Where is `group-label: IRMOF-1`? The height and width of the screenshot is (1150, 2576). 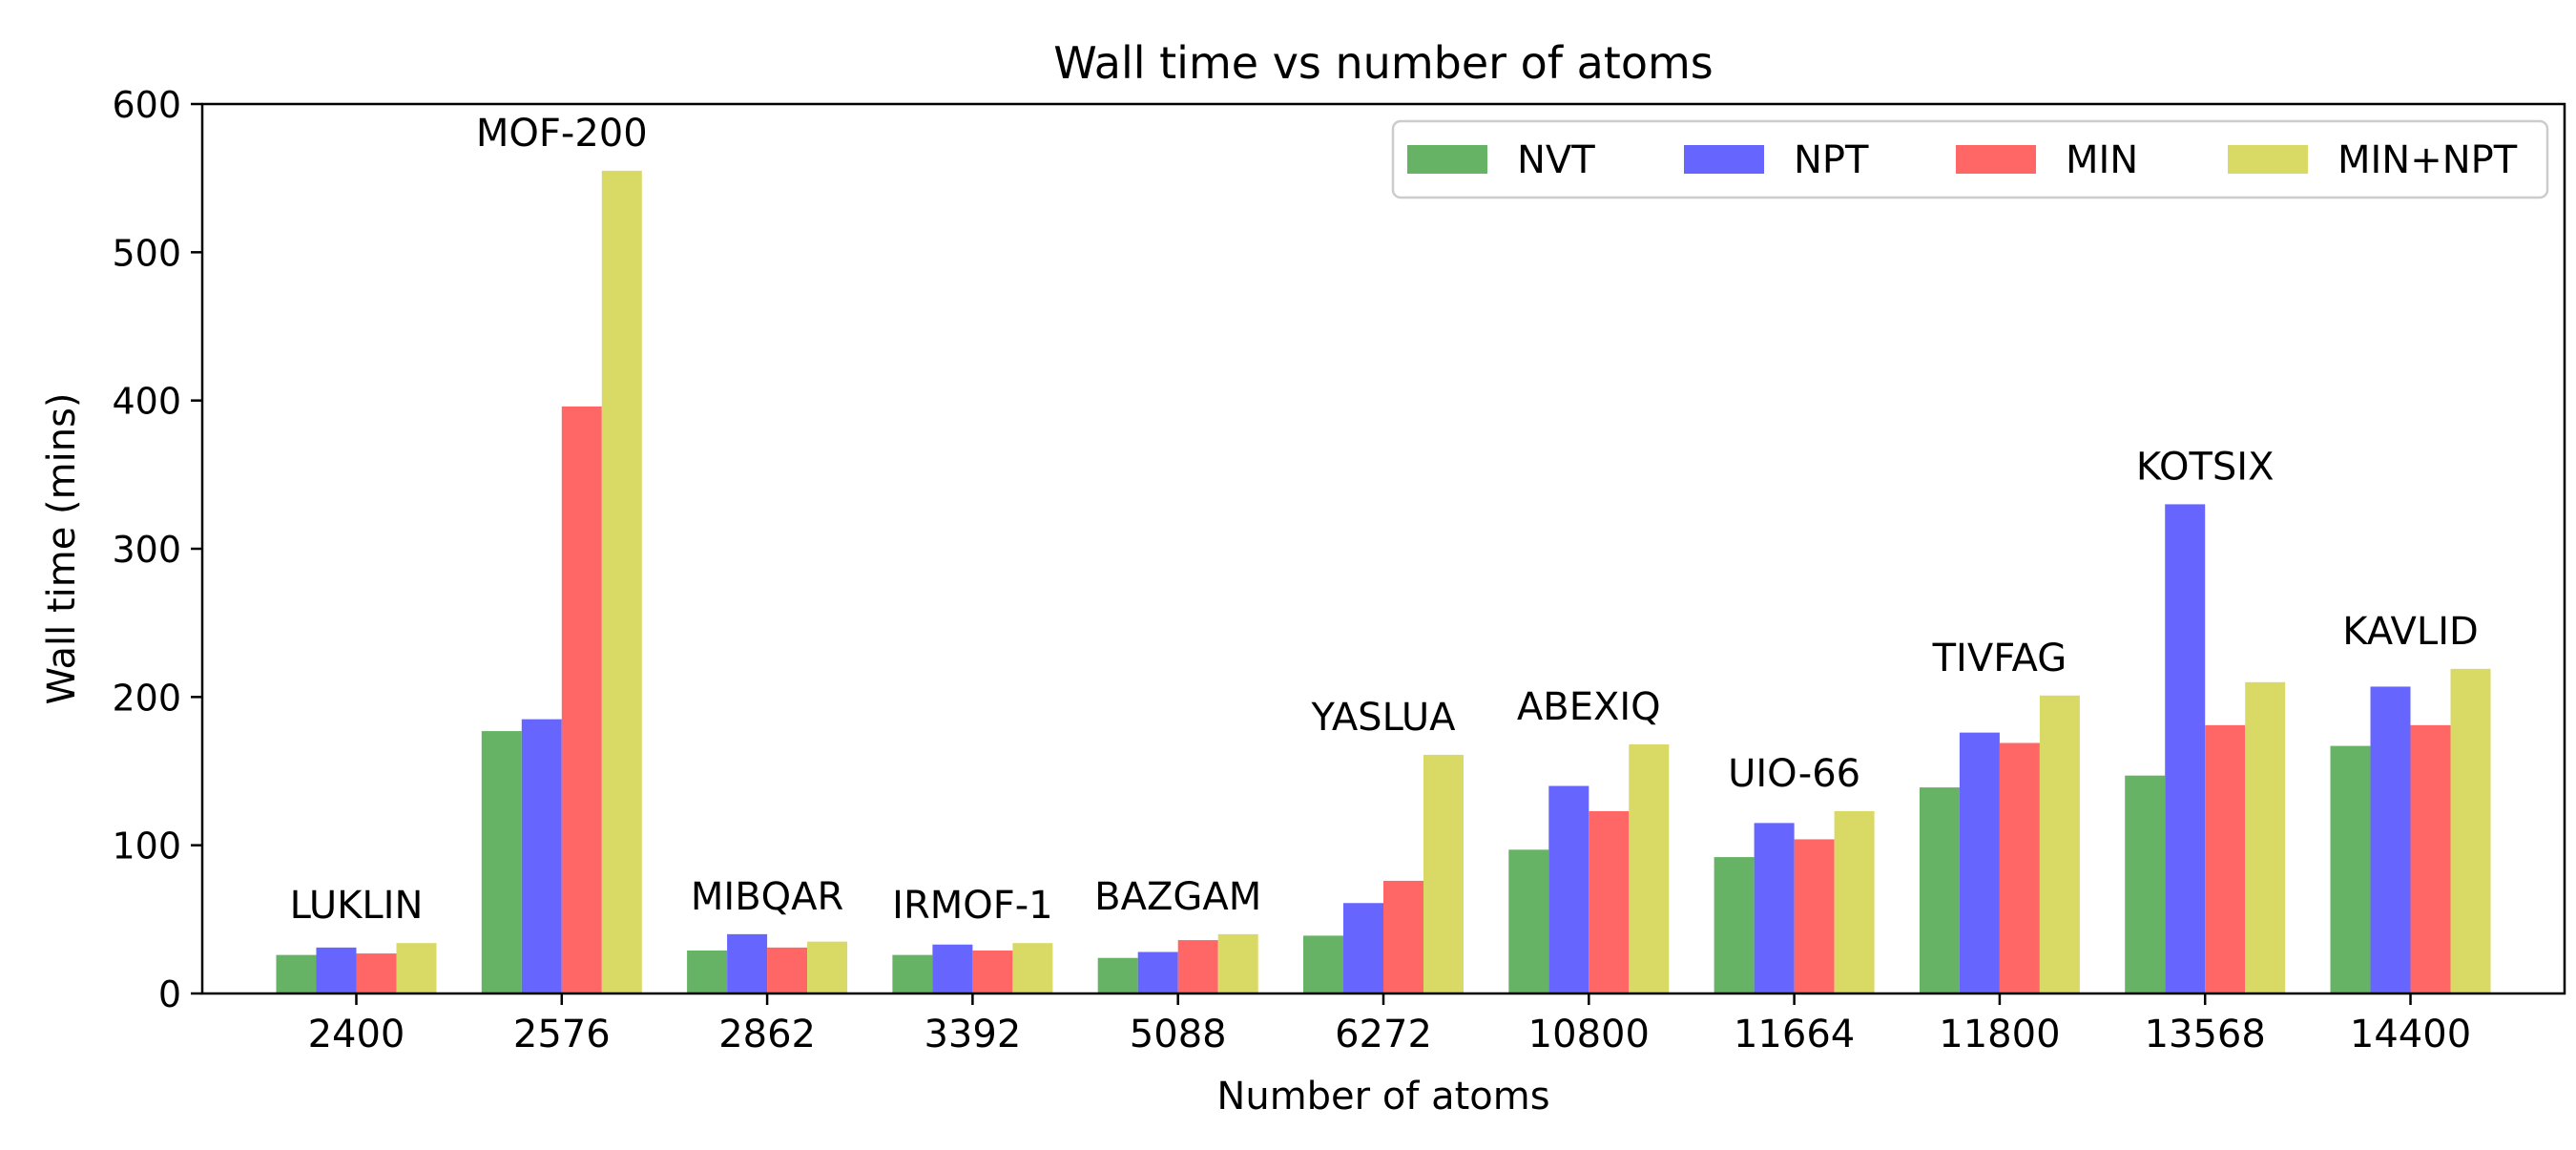
group-label: IRMOF-1 is located at coordinates (972, 906).